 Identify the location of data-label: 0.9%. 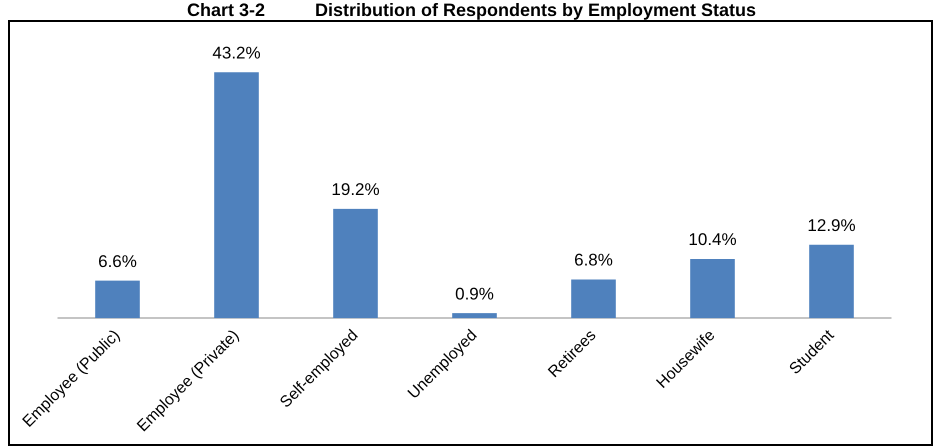
(474, 294).